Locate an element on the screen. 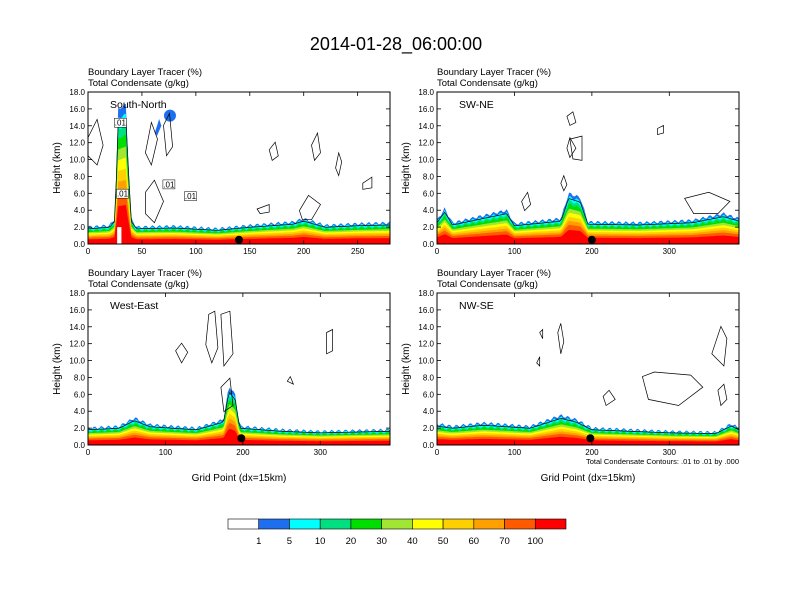 This screenshot has width=792, height=612. x-tick-label: 200 is located at coordinates (304, 251).